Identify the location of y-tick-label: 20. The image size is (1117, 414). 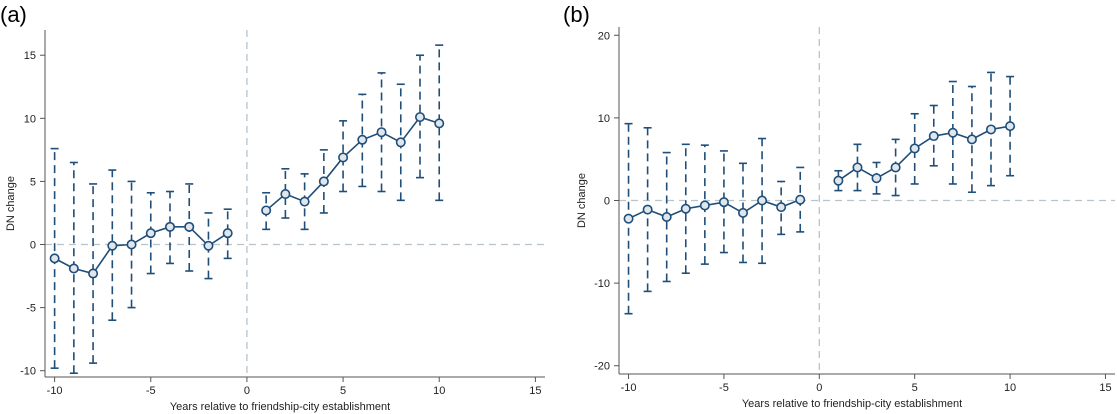
(604, 36).